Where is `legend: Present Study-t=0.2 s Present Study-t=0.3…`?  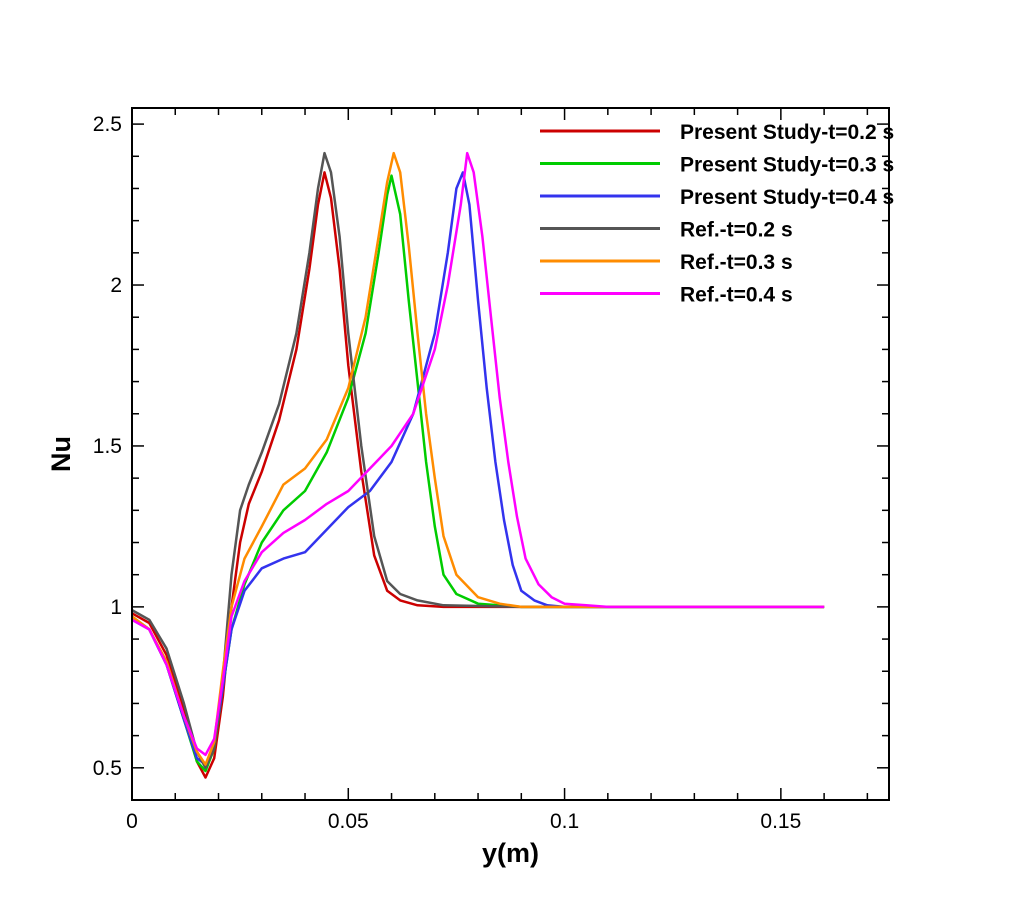 legend: Present Study-t=0.2 s Present Study-t=0.3… is located at coordinates (717, 214).